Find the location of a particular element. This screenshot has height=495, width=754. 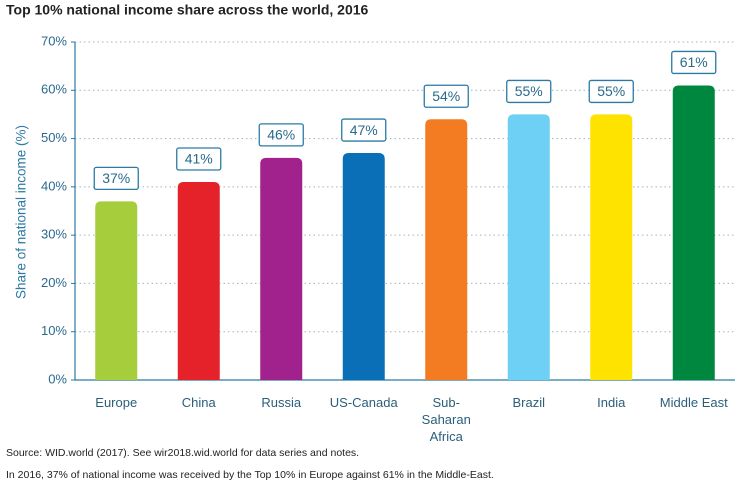

value-label: 54% is located at coordinates (446, 96).